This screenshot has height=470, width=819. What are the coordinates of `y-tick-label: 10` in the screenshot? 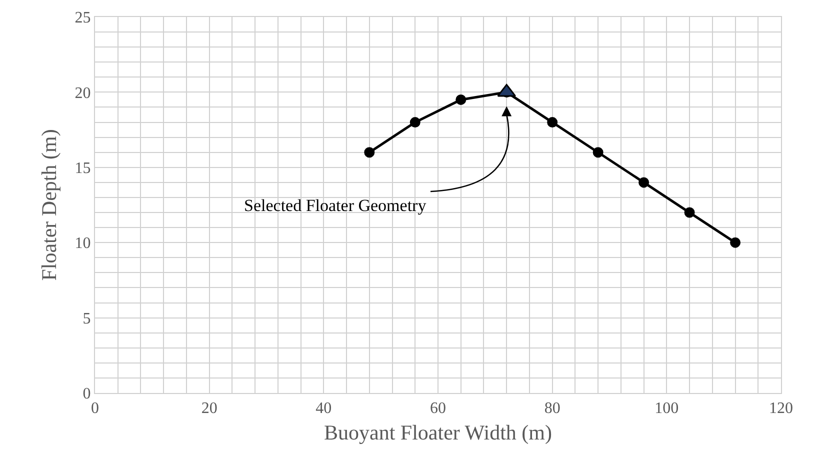 It's located at (82, 243).